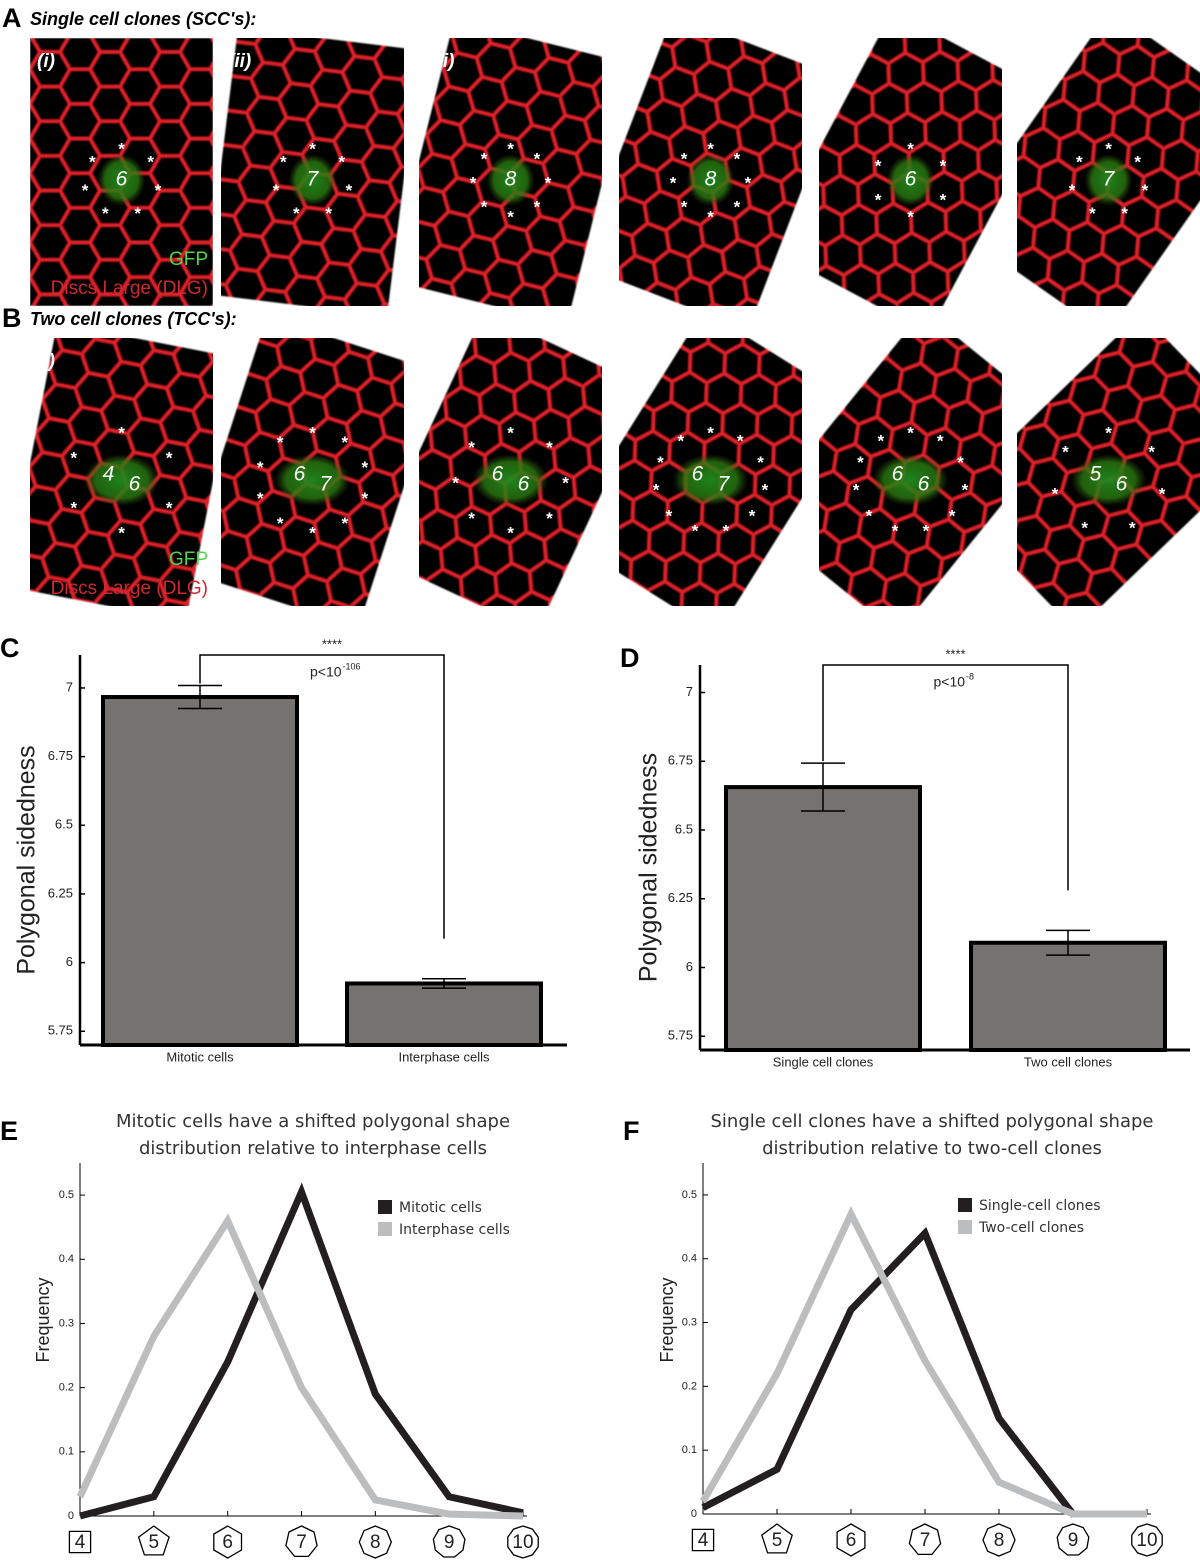 The width and height of the screenshot is (1200, 1563). Describe the element at coordinates (69, 686) in the screenshot. I see `y-tick-label: 7` at that location.